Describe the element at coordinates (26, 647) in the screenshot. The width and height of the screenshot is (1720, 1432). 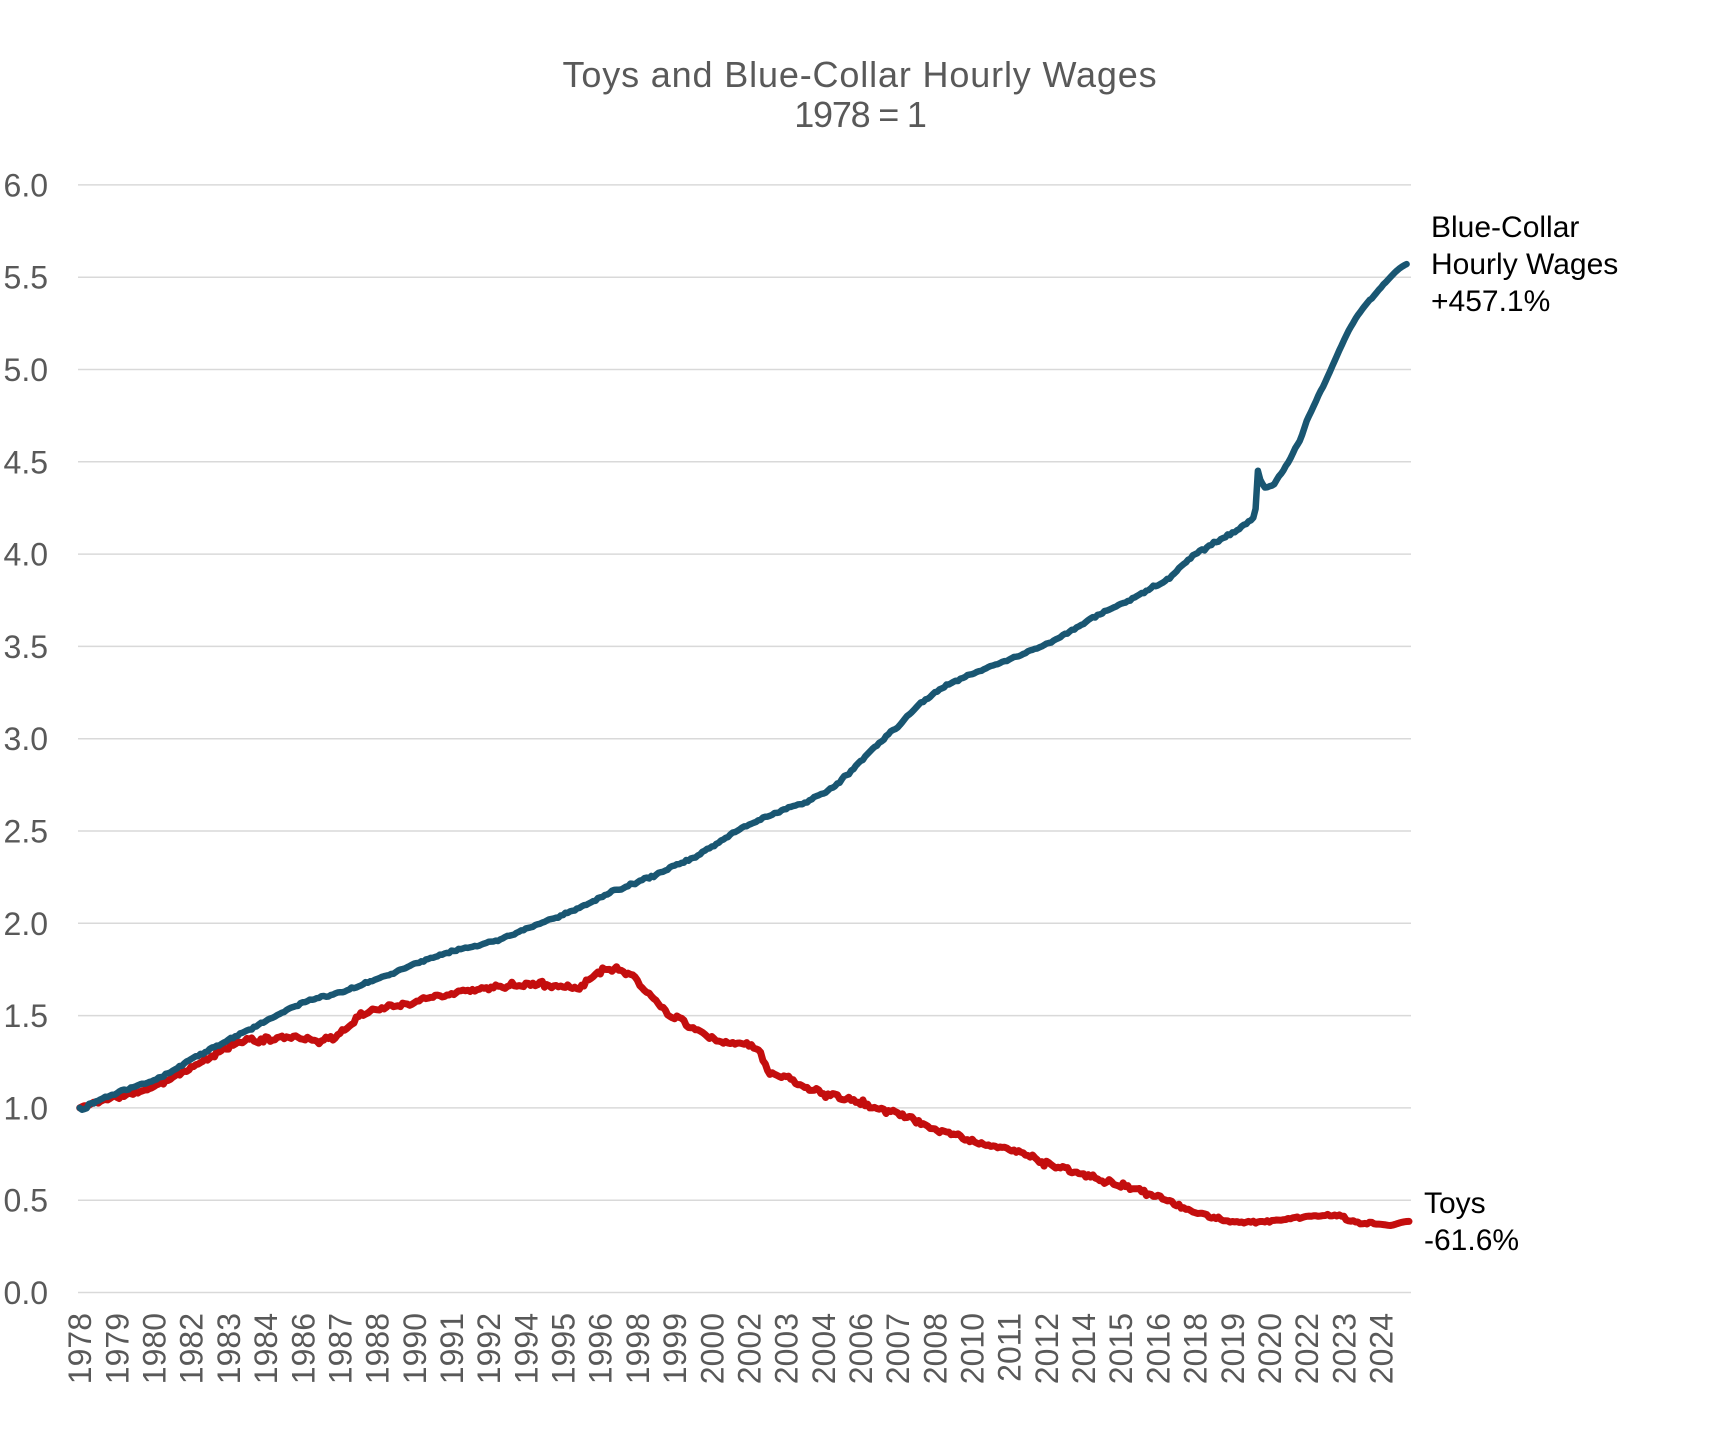
I see `svg-text: 3.5` at that location.